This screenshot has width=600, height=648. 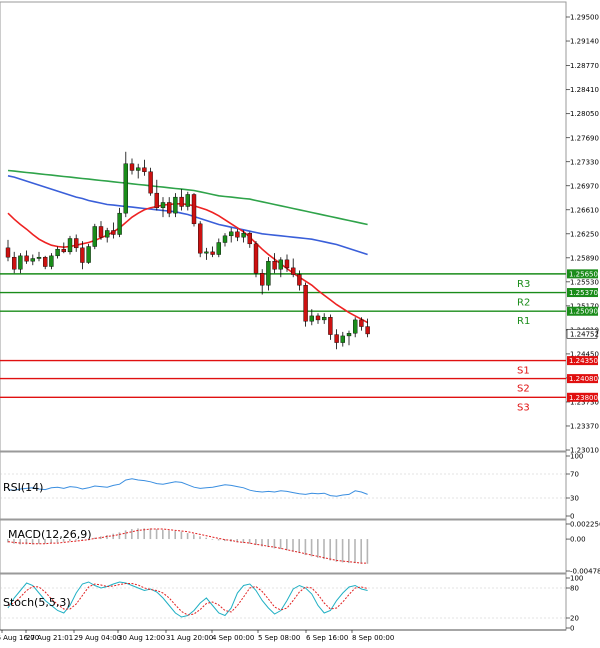 I want to click on time-tick-label: 31 Aug 20:00, so click(x=189, y=638).